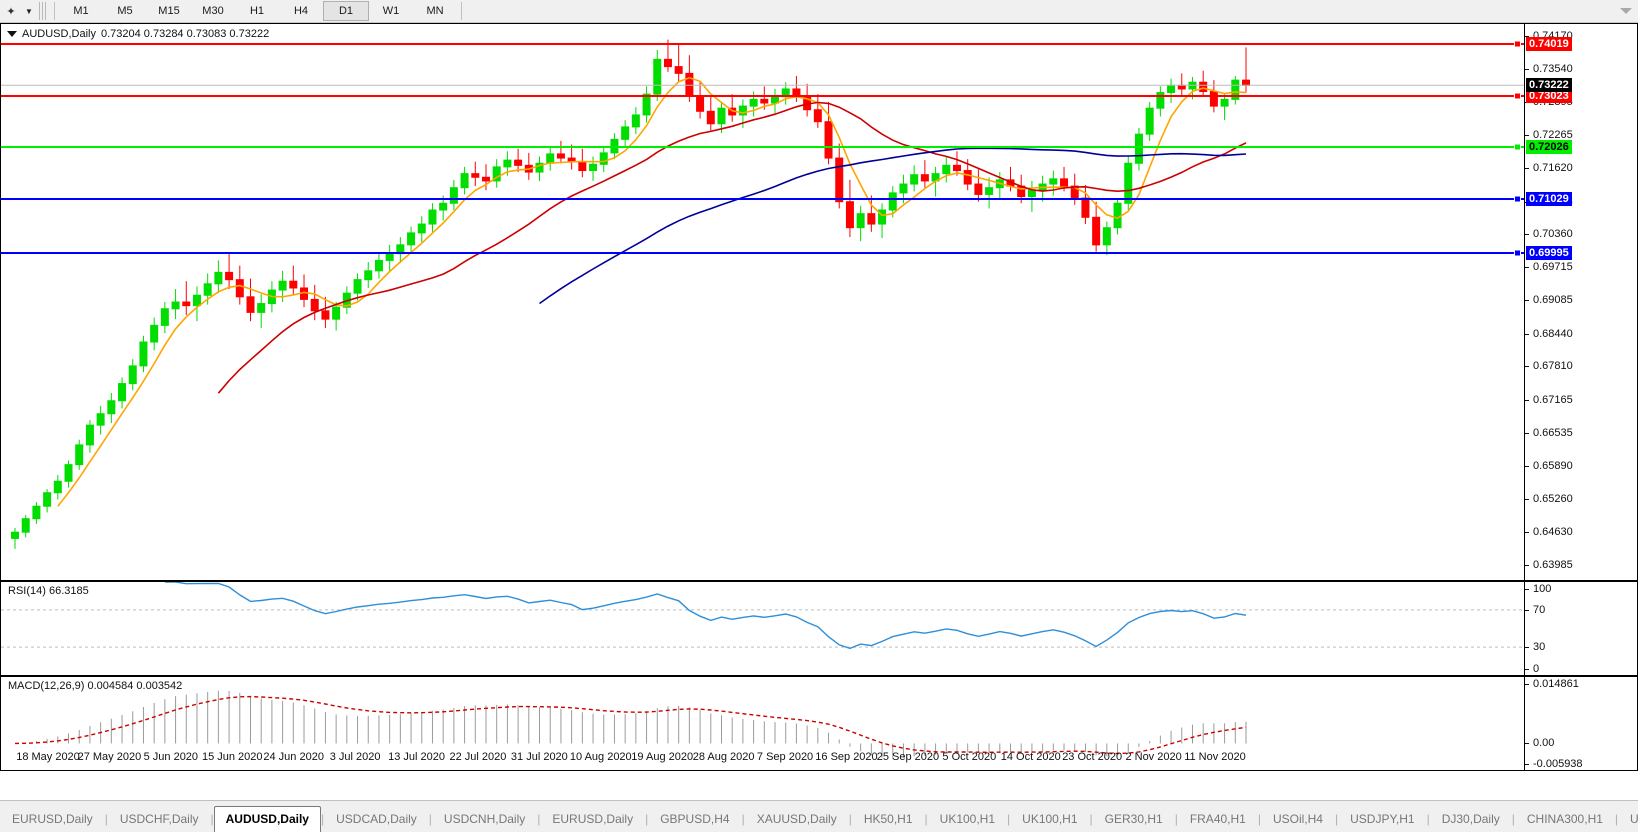 The height and width of the screenshot is (832, 1638). What do you see at coordinates (1470, 819) in the screenshot?
I see `chart-tab-dj30-daily: DJ30,Daily` at bounding box center [1470, 819].